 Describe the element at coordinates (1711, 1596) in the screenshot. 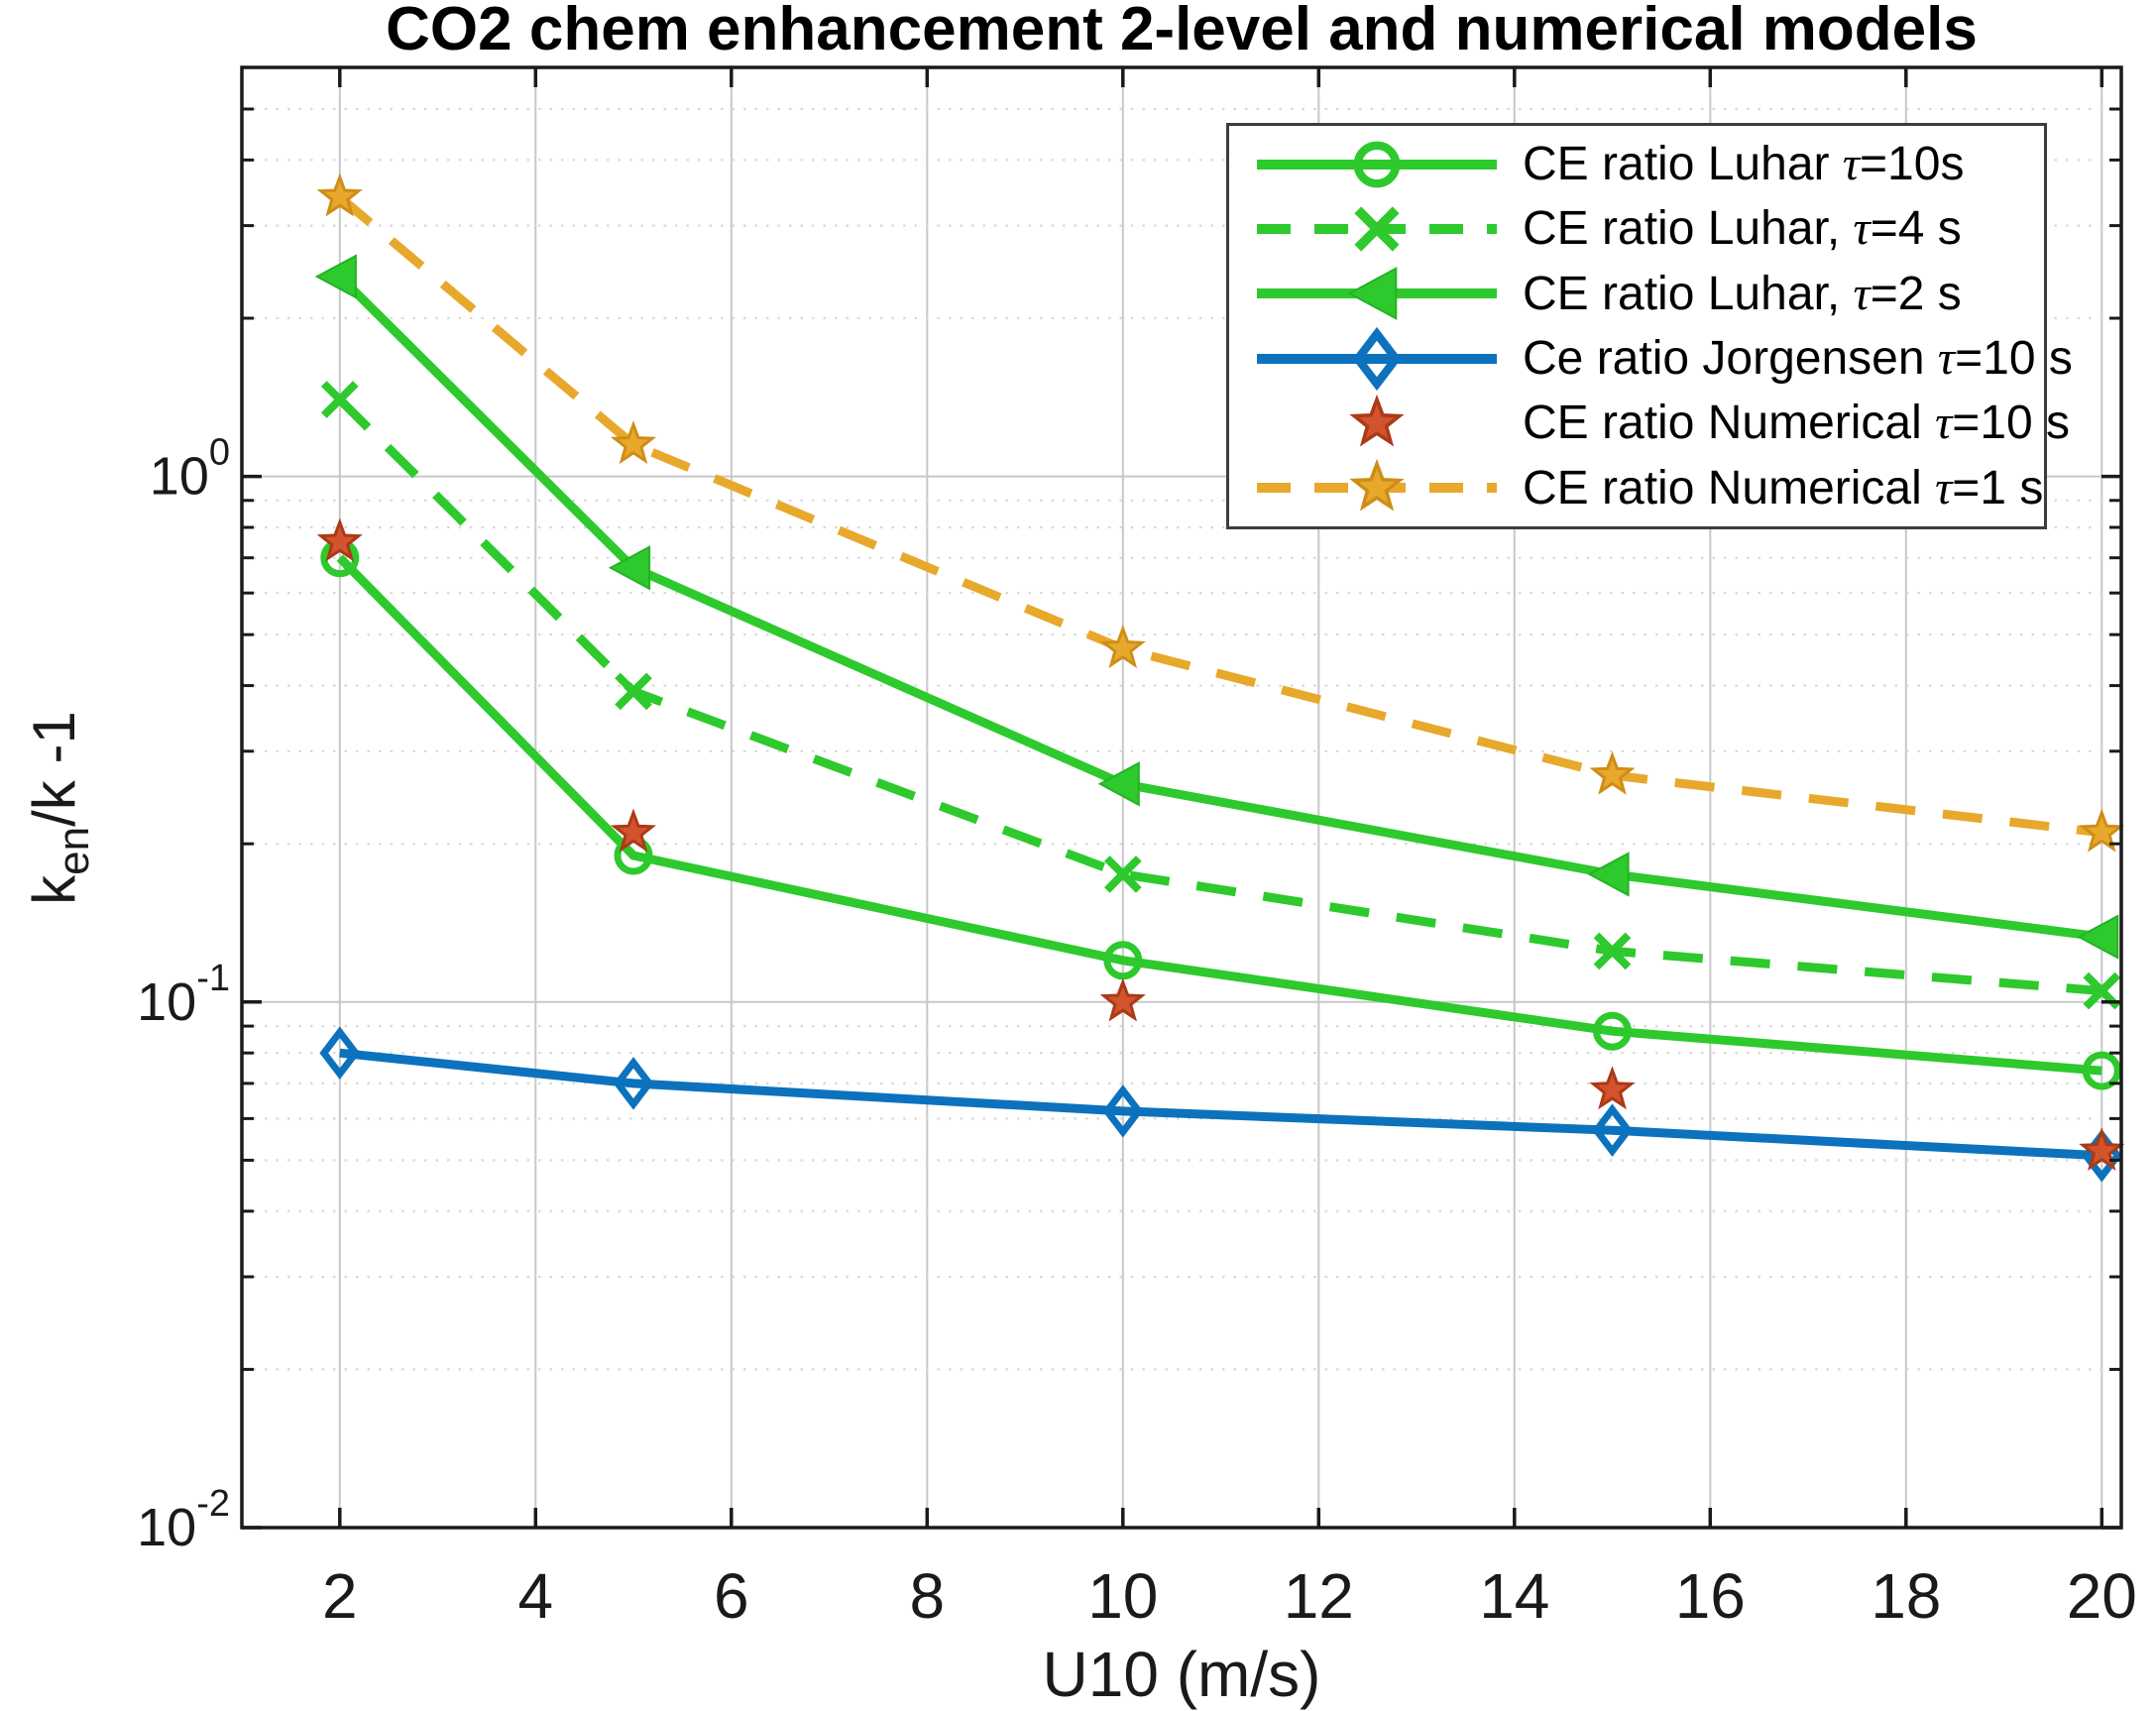

I see `x-tick-label: 16` at that location.